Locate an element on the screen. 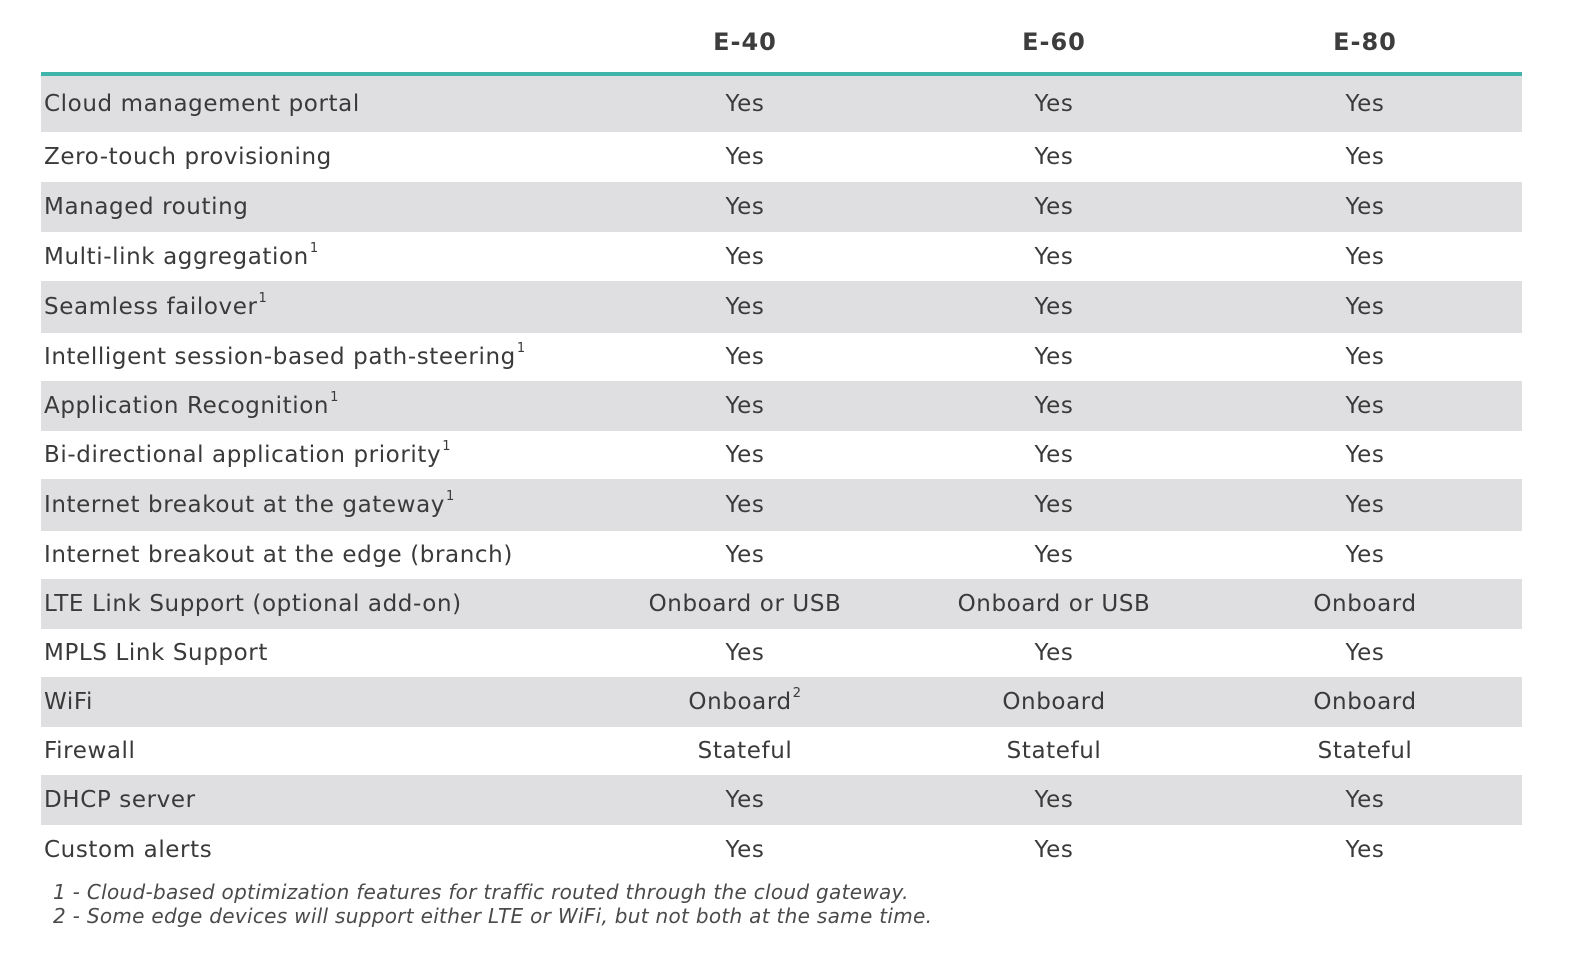  feature-label: WiFi is located at coordinates (68, 702).